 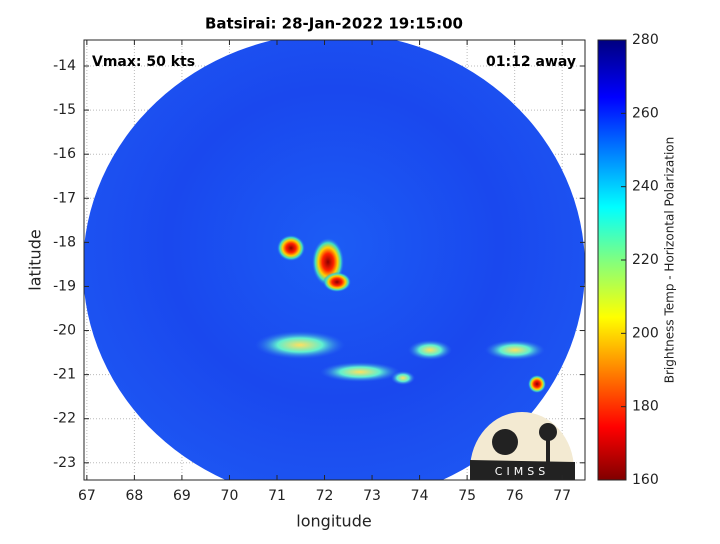 I want to click on y-tick-label: -16, so click(x=64, y=154).